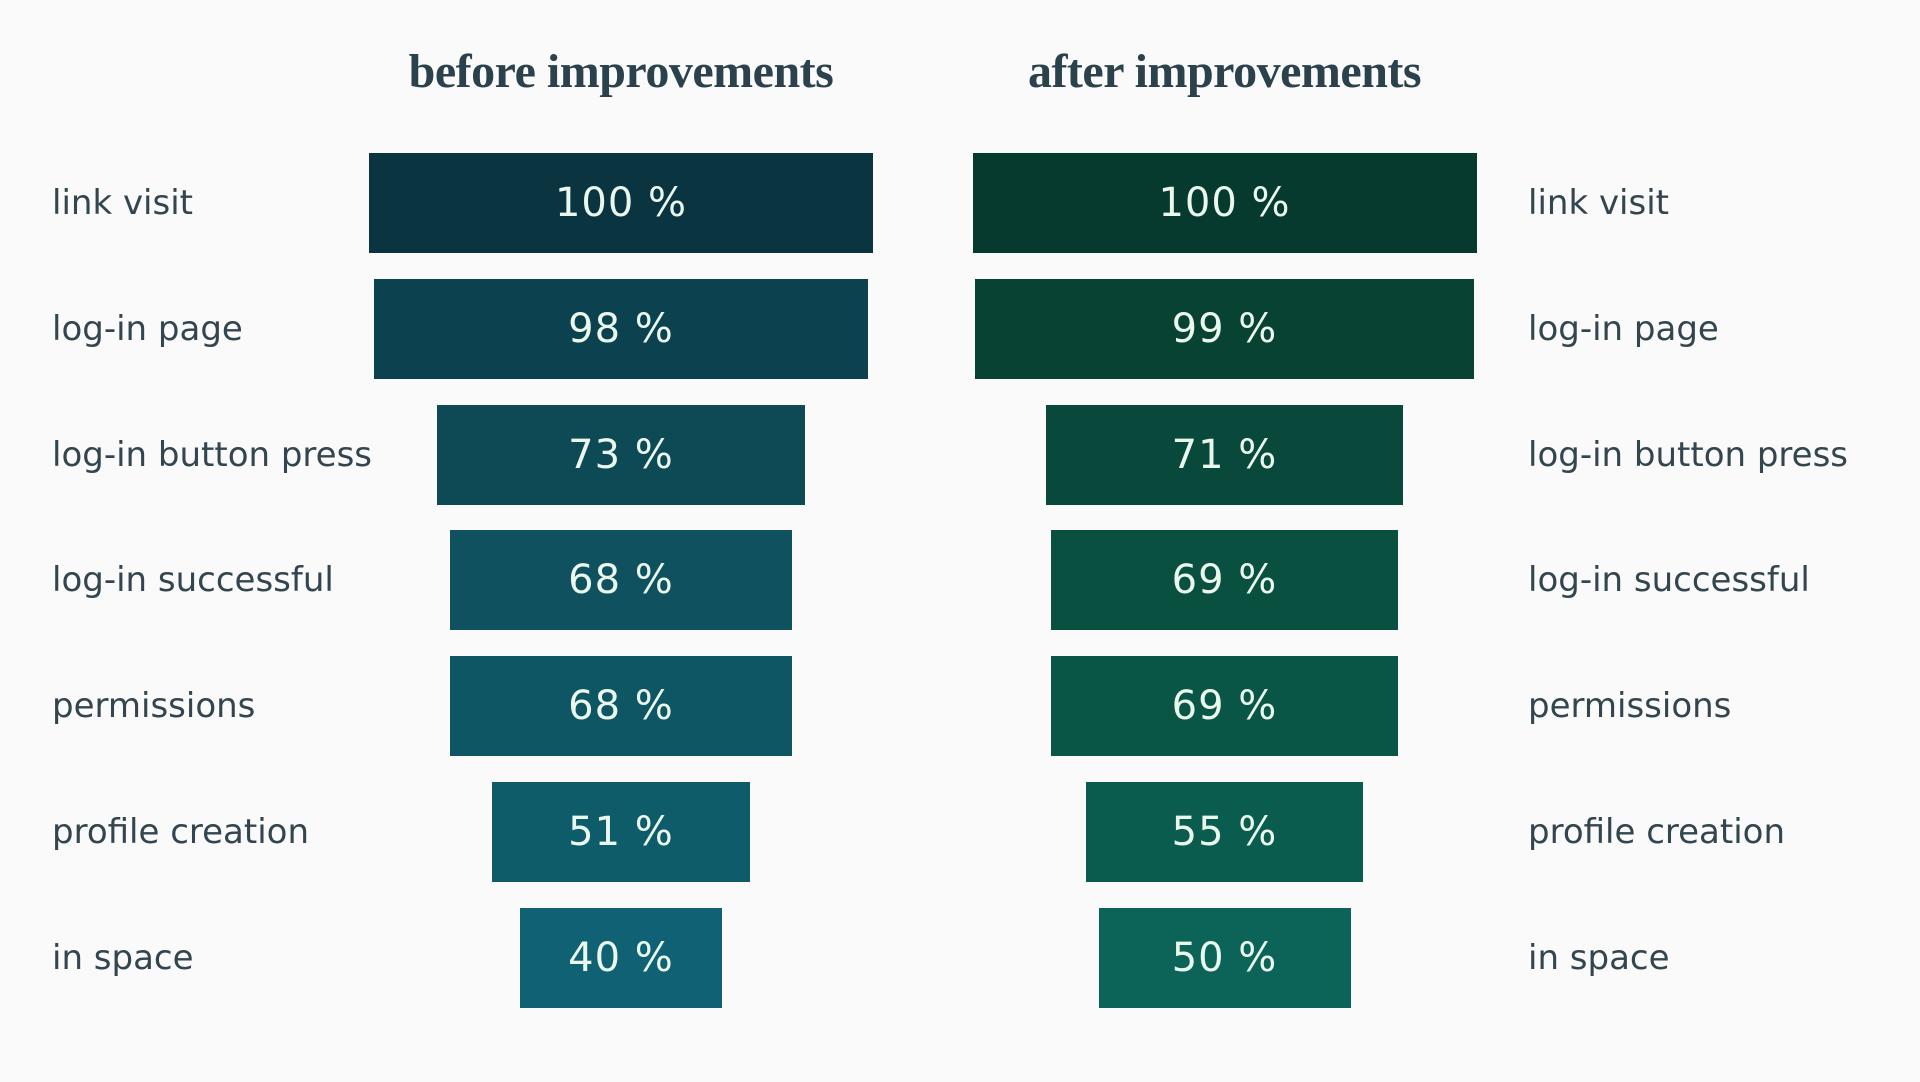 This screenshot has height=1082, width=1920. Describe the element at coordinates (960, 832) in the screenshot. I see `funnel-row: profile creation 51 % 55 % profile creation` at that location.